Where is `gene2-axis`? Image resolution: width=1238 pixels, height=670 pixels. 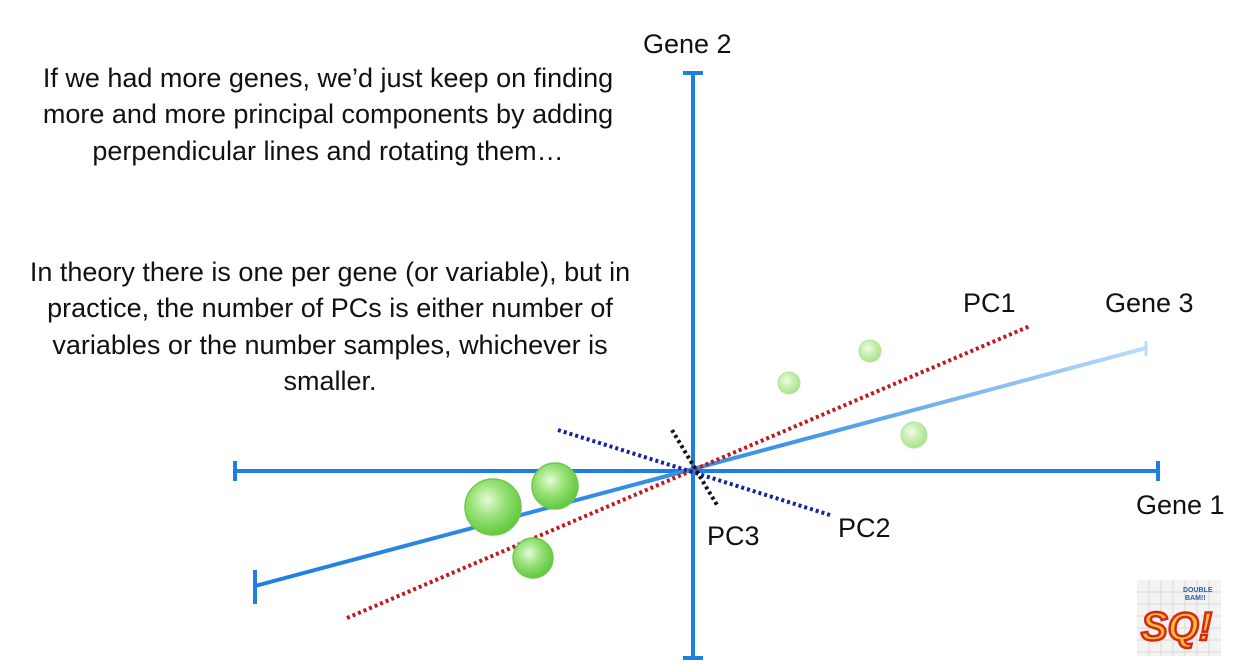 gene2-axis is located at coordinates (693, 365).